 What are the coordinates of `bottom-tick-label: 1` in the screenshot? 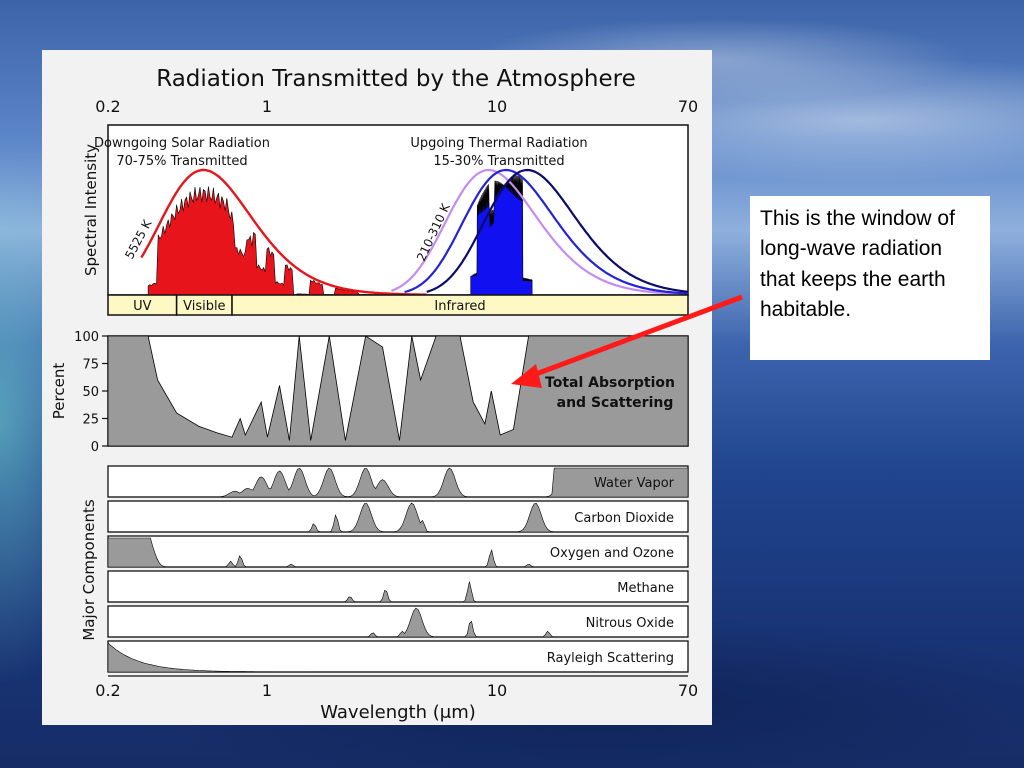 It's located at (267, 690).